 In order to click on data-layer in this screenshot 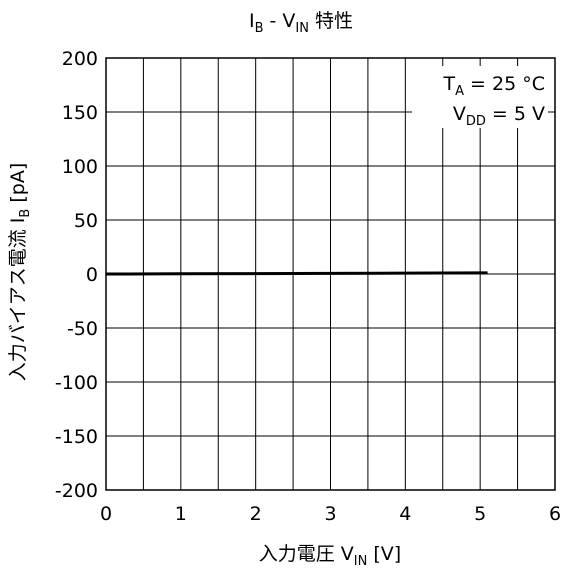, I will do `click(296, 273)`.